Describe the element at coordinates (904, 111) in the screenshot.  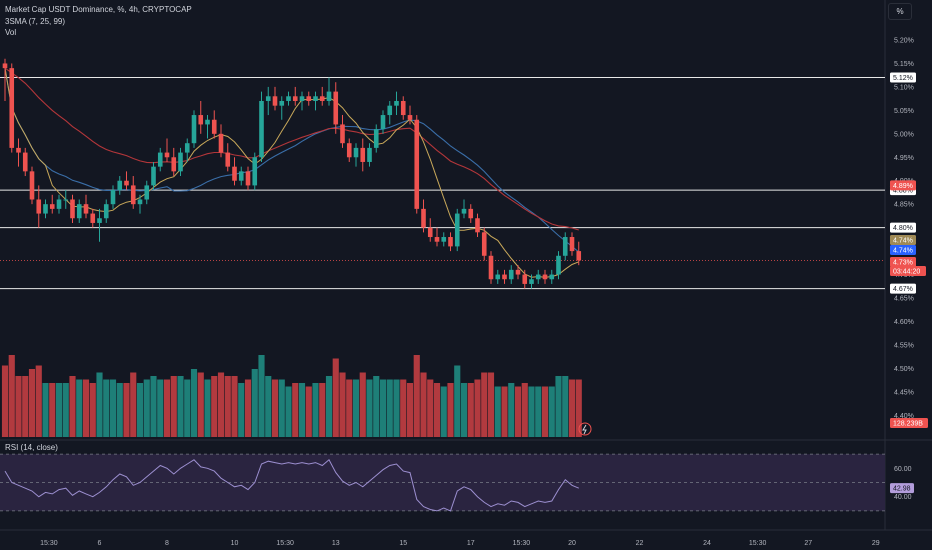
I see `price-tick-label: 5.05%` at that location.